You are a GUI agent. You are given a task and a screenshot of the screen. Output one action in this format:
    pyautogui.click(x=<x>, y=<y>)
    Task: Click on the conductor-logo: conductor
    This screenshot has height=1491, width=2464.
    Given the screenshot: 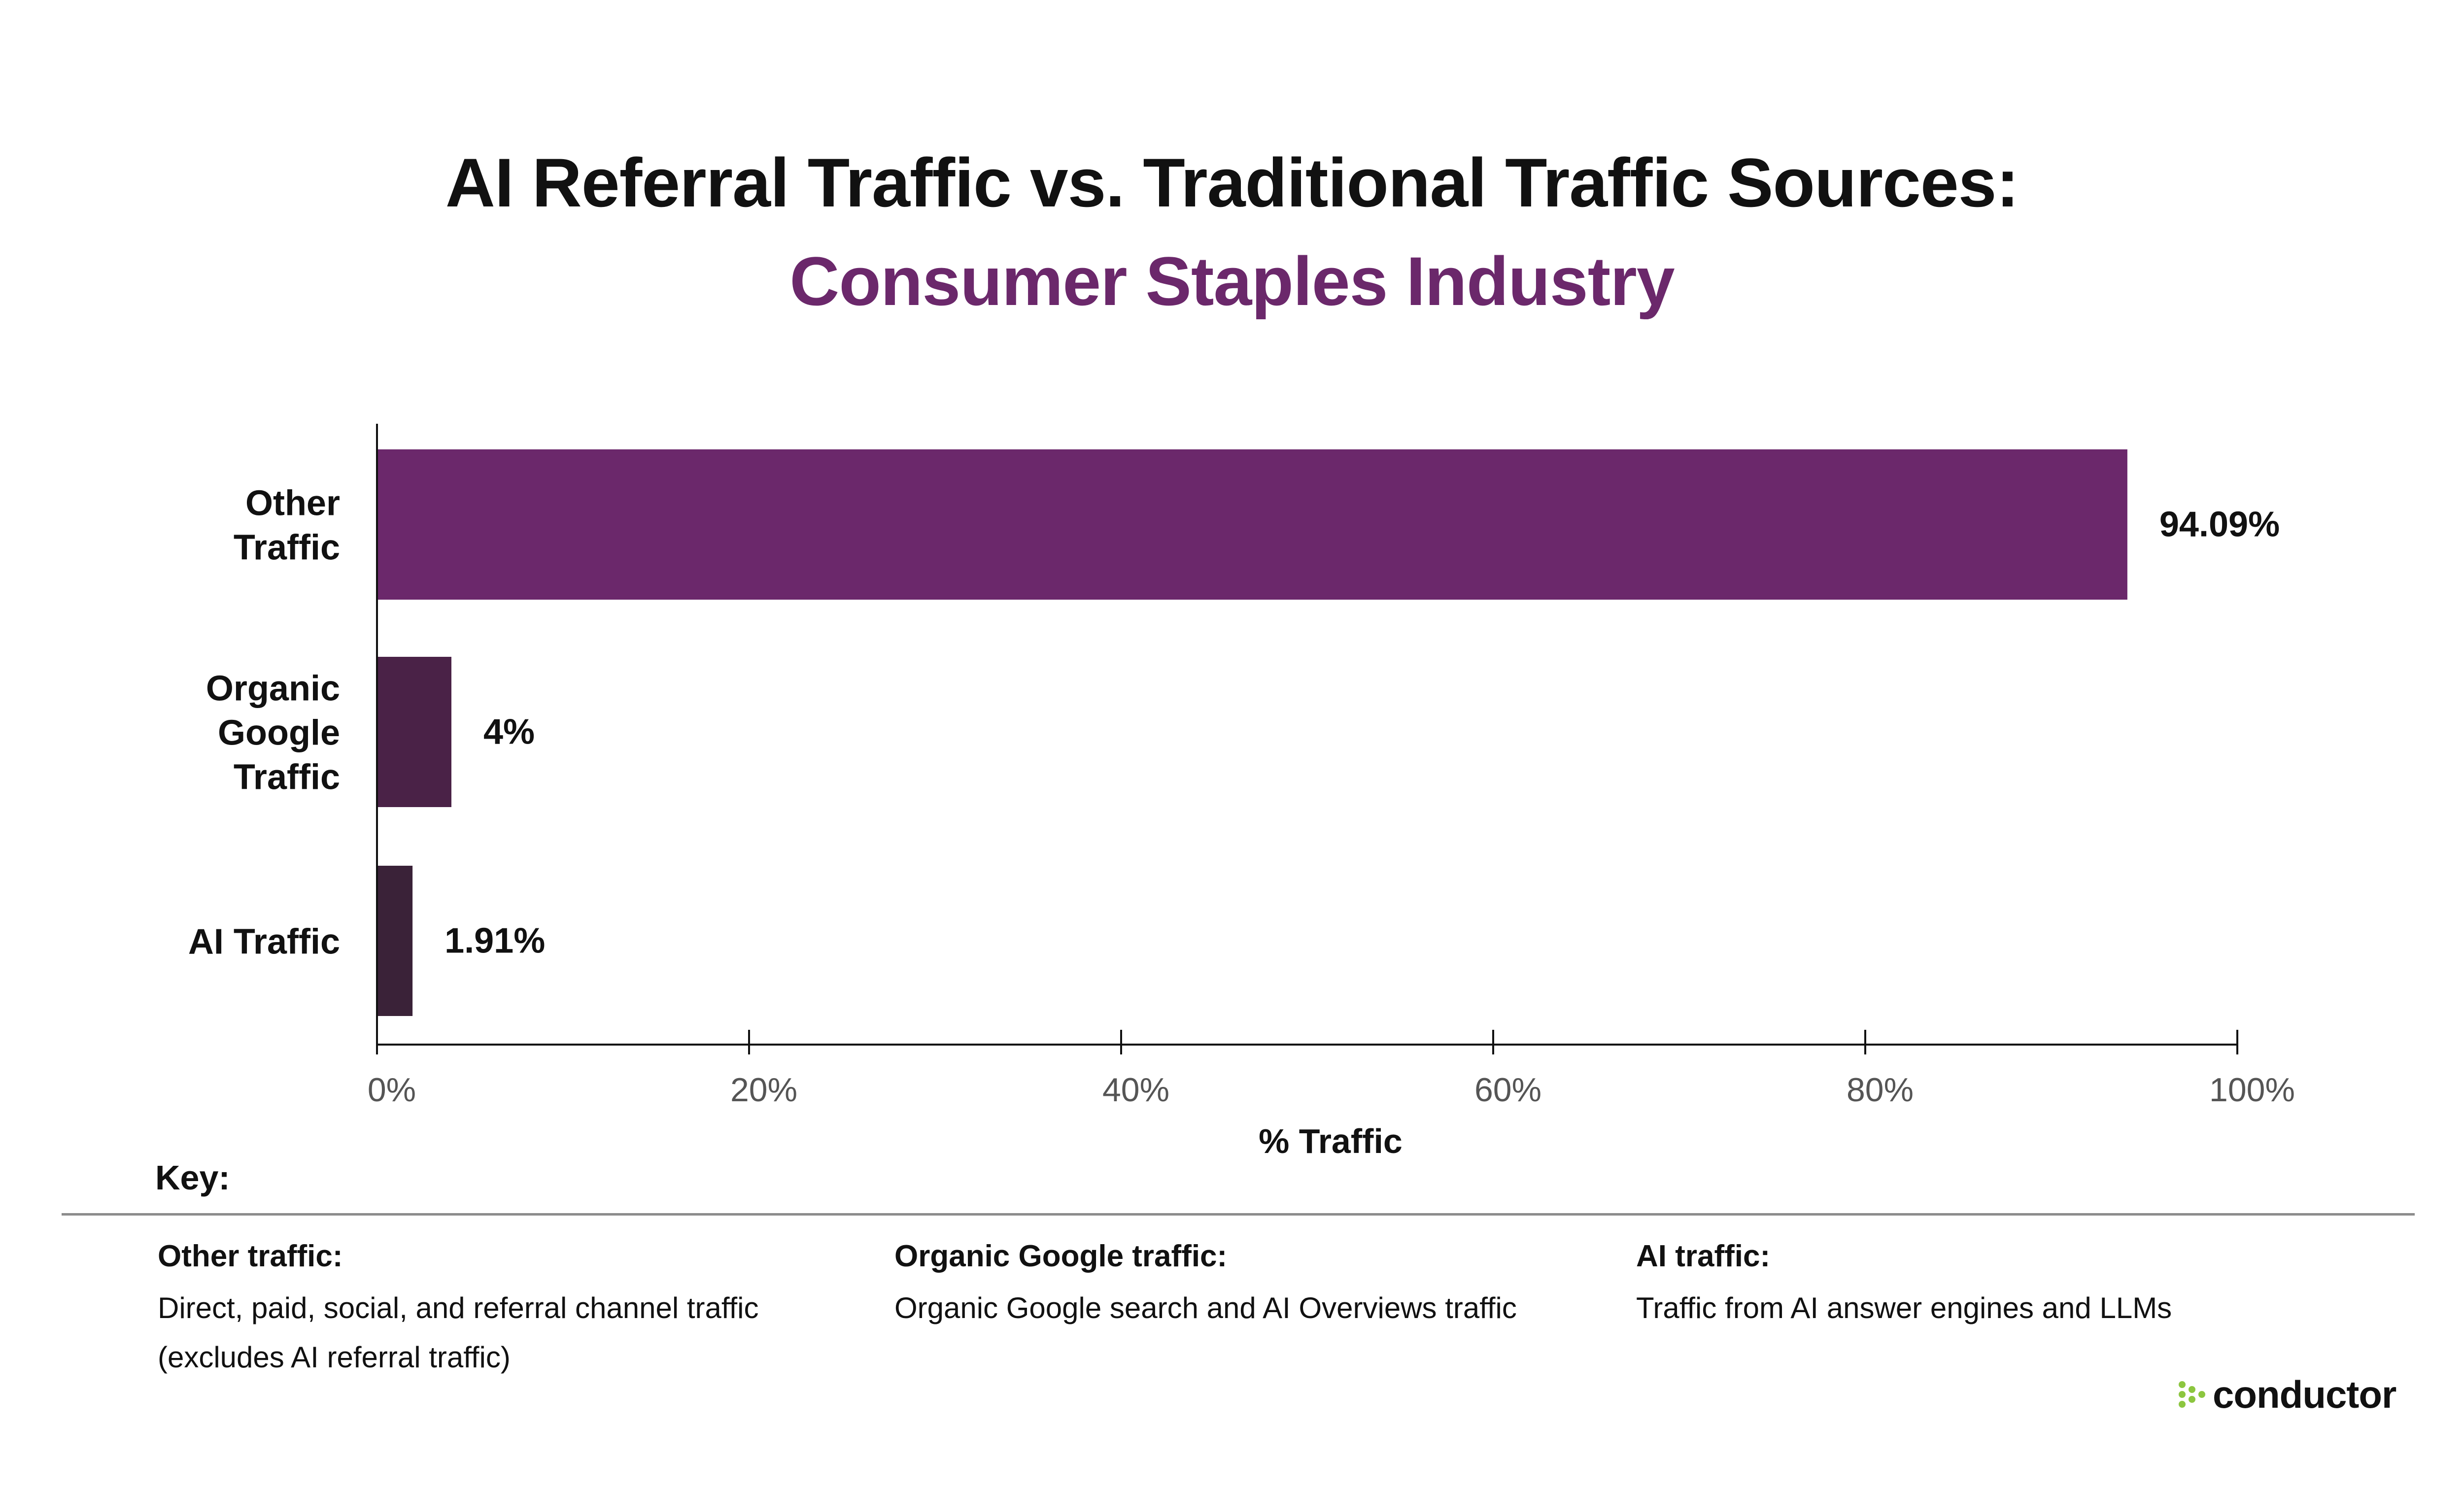 What is the action you would take?
    pyautogui.click(x=2287, y=1395)
    